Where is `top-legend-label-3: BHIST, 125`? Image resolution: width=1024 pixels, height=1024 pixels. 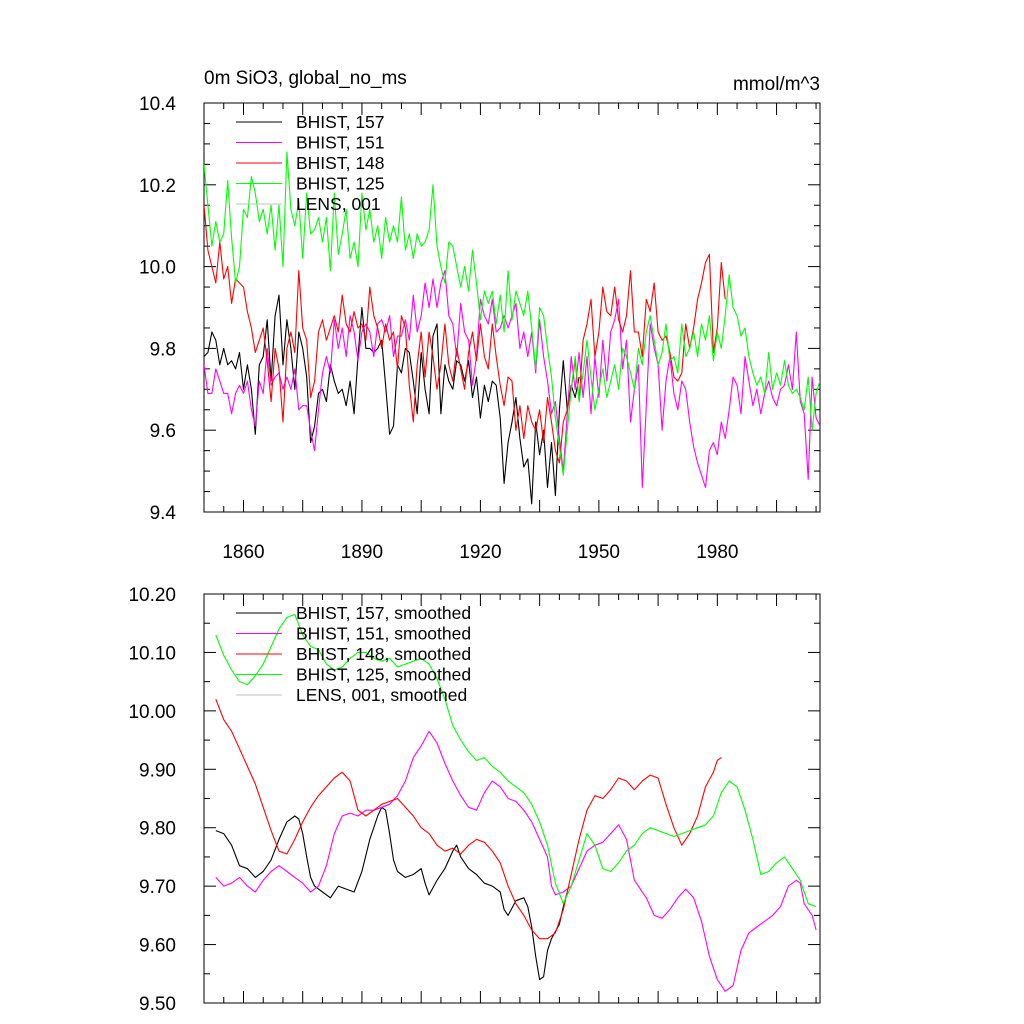
top-legend-label-3: BHIST, 125 is located at coordinates (340, 184).